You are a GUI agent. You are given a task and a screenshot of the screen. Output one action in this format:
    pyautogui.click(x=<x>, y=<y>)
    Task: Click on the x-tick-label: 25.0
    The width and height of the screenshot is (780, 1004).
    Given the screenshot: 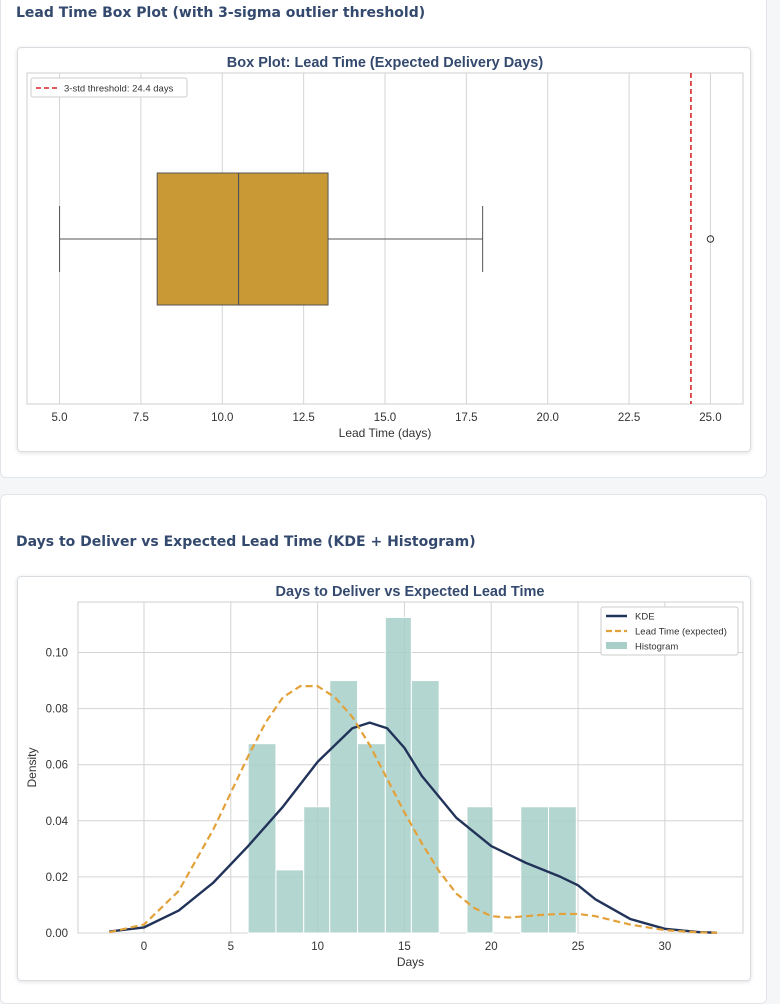 What is the action you would take?
    pyautogui.click(x=710, y=418)
    